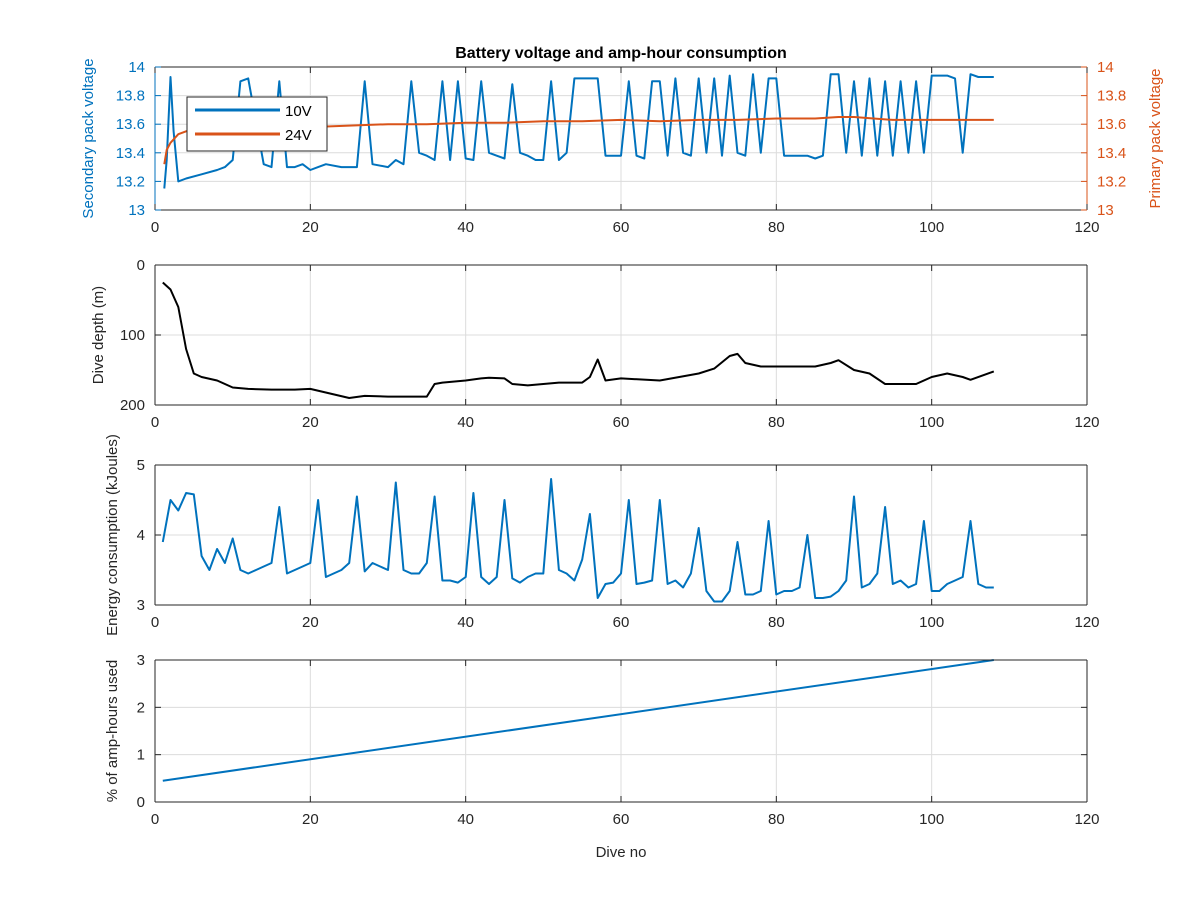 Image resolution: width=1200 pixels, height=900 pixels. Describe the element at coordinates (130, 124) in the screenshot. I see `y-tick-label: 13.6` at that location.